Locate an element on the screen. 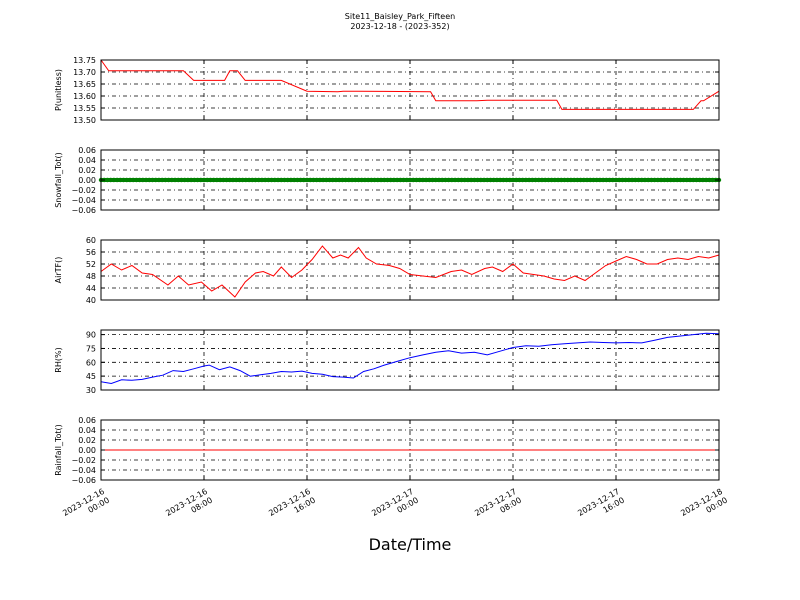 The width and height of the screenshot is (800, 600). y-tick-label: 56 is located at coordinates (91, 252).